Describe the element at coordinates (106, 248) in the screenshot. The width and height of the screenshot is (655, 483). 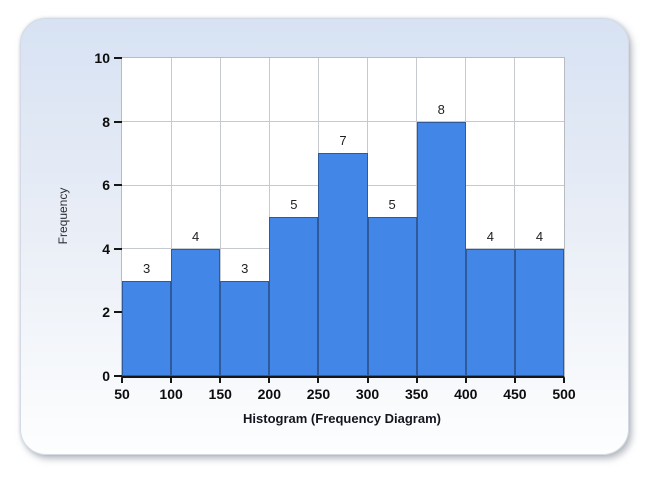
I see `y-tick-label: 4` at that location.